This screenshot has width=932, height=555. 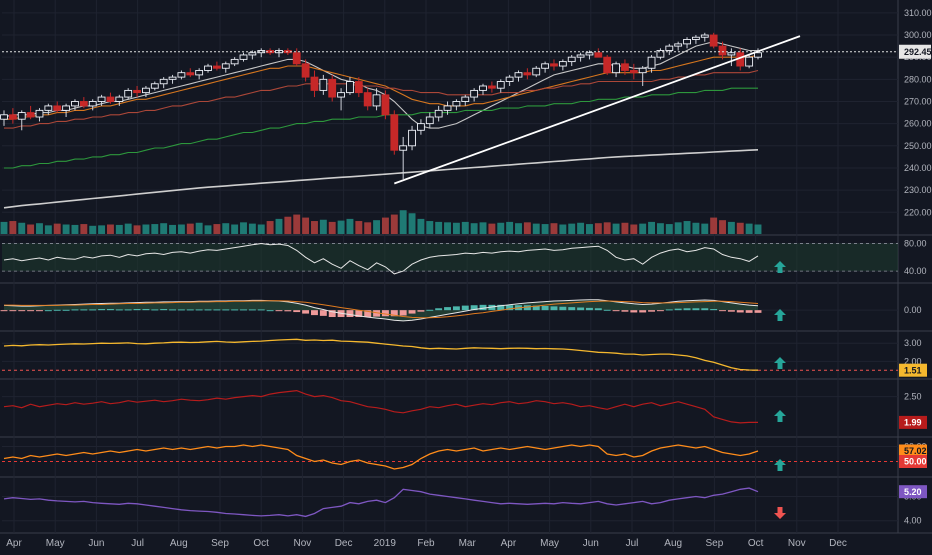 What do you see at coordinates (597, 110) in the screenshot?
I see `trendline` at bounding box center [597, 110].